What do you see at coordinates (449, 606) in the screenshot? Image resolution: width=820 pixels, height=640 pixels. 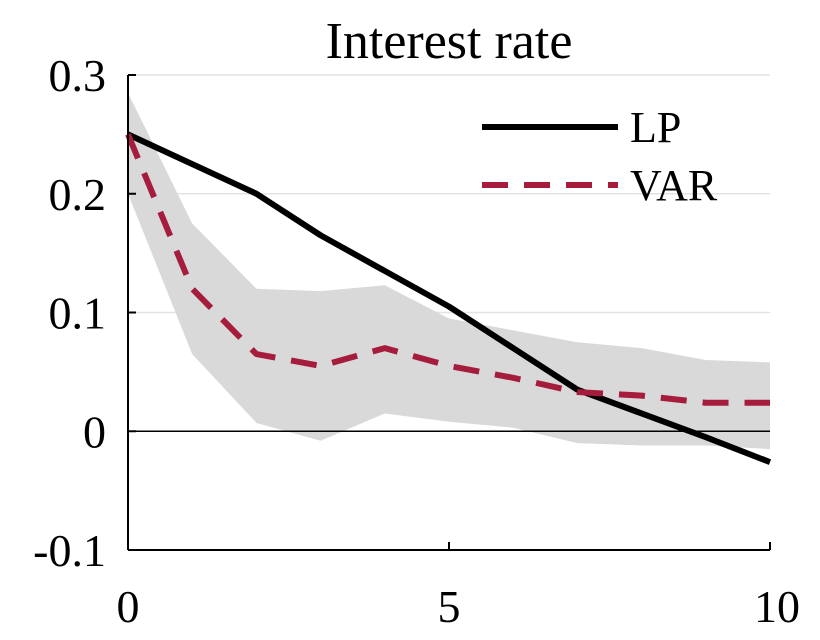 I see `x-tick-label-1: 5` at bounding box center [449, 606].